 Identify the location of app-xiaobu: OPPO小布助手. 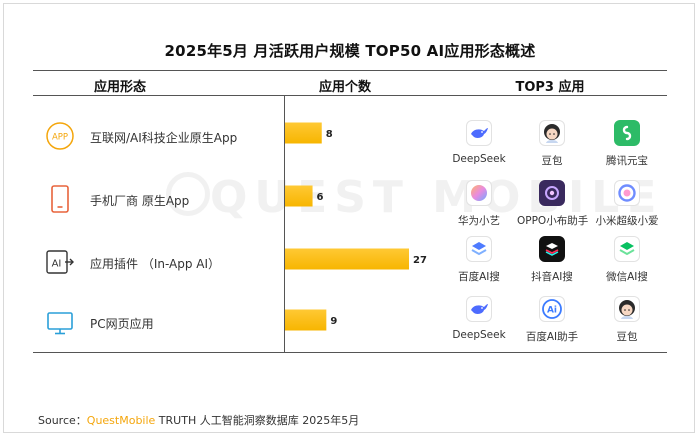
(553, 204).